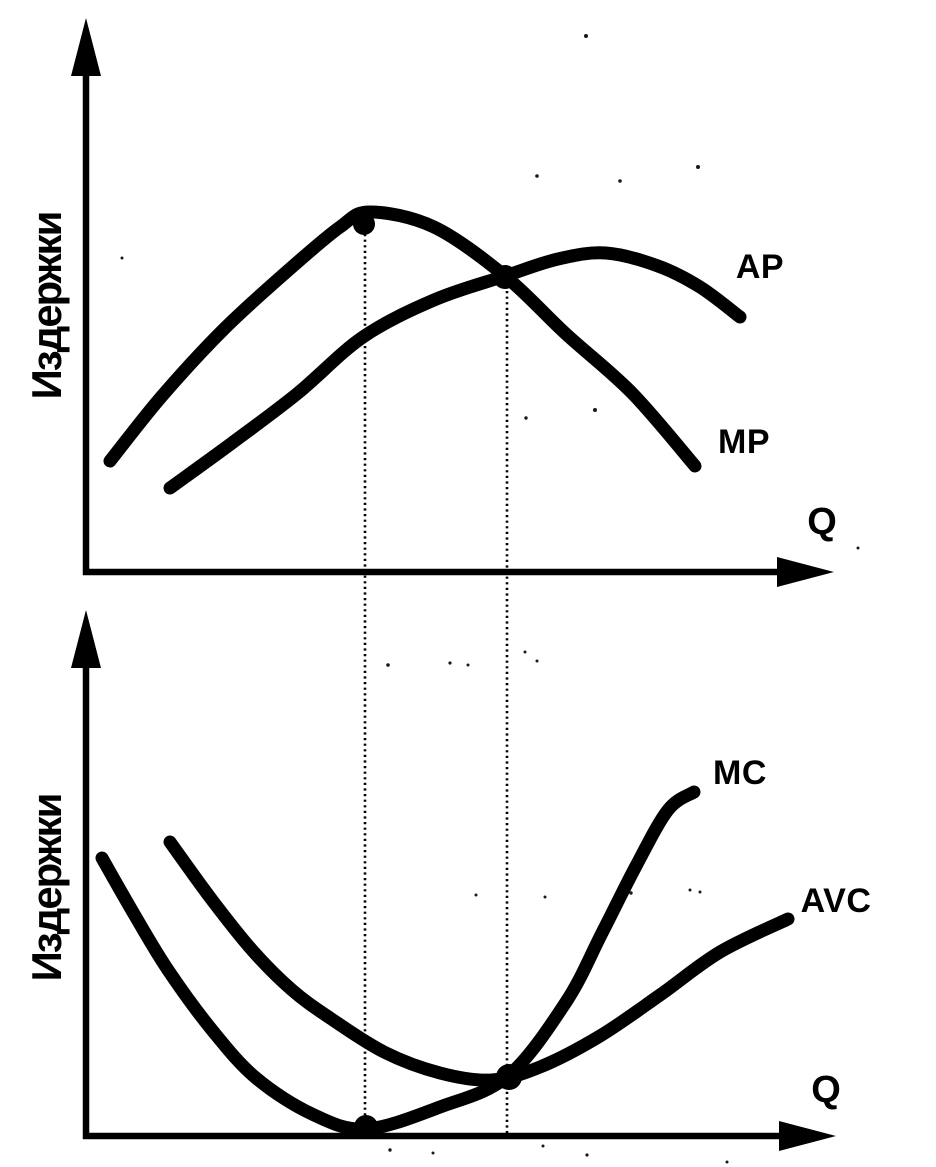 Image resolution: width=936 pixels, height=1167 pixels. Describe the element at coordinates (509, 1077) in the screenshot. I see `mc-avc-intersection-dot` at that location.